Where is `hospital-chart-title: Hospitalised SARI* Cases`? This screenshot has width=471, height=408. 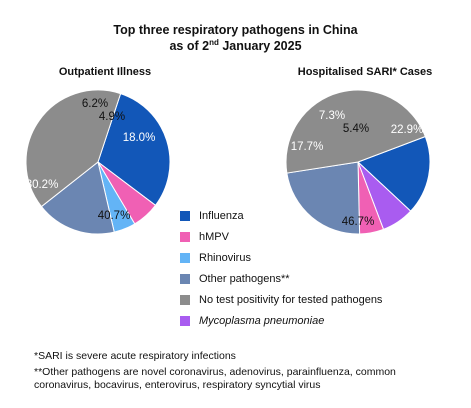 hospital-chart-title: Hospitalised SARI* Cases is located at coordinates (365, 72).